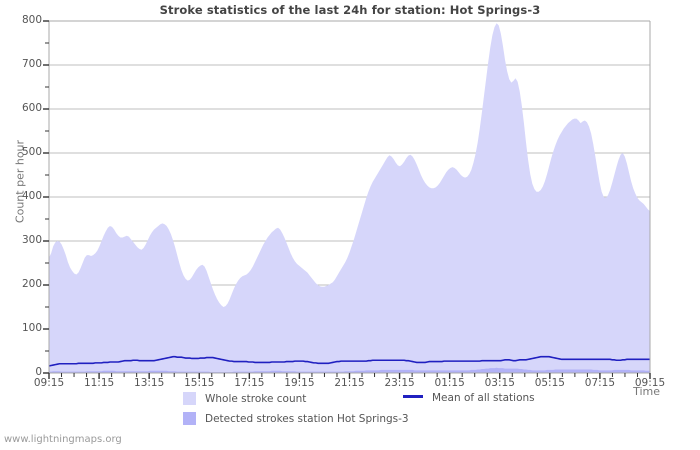  Describe the element at coordinates (349, 370) in the screenshot. I see `area-detected-strokes-station` at that location.